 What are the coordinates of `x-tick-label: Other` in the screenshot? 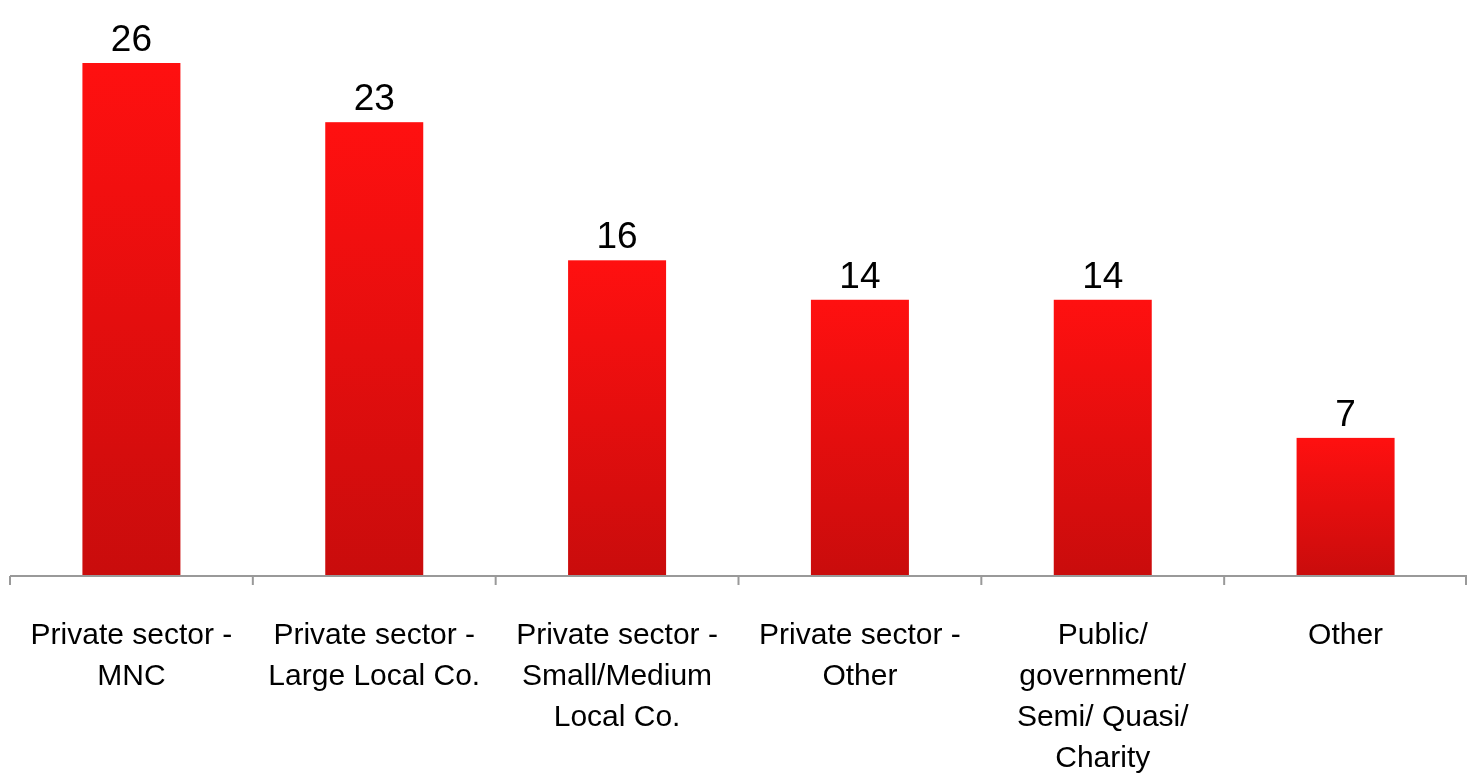 It's located at (1346, 633).